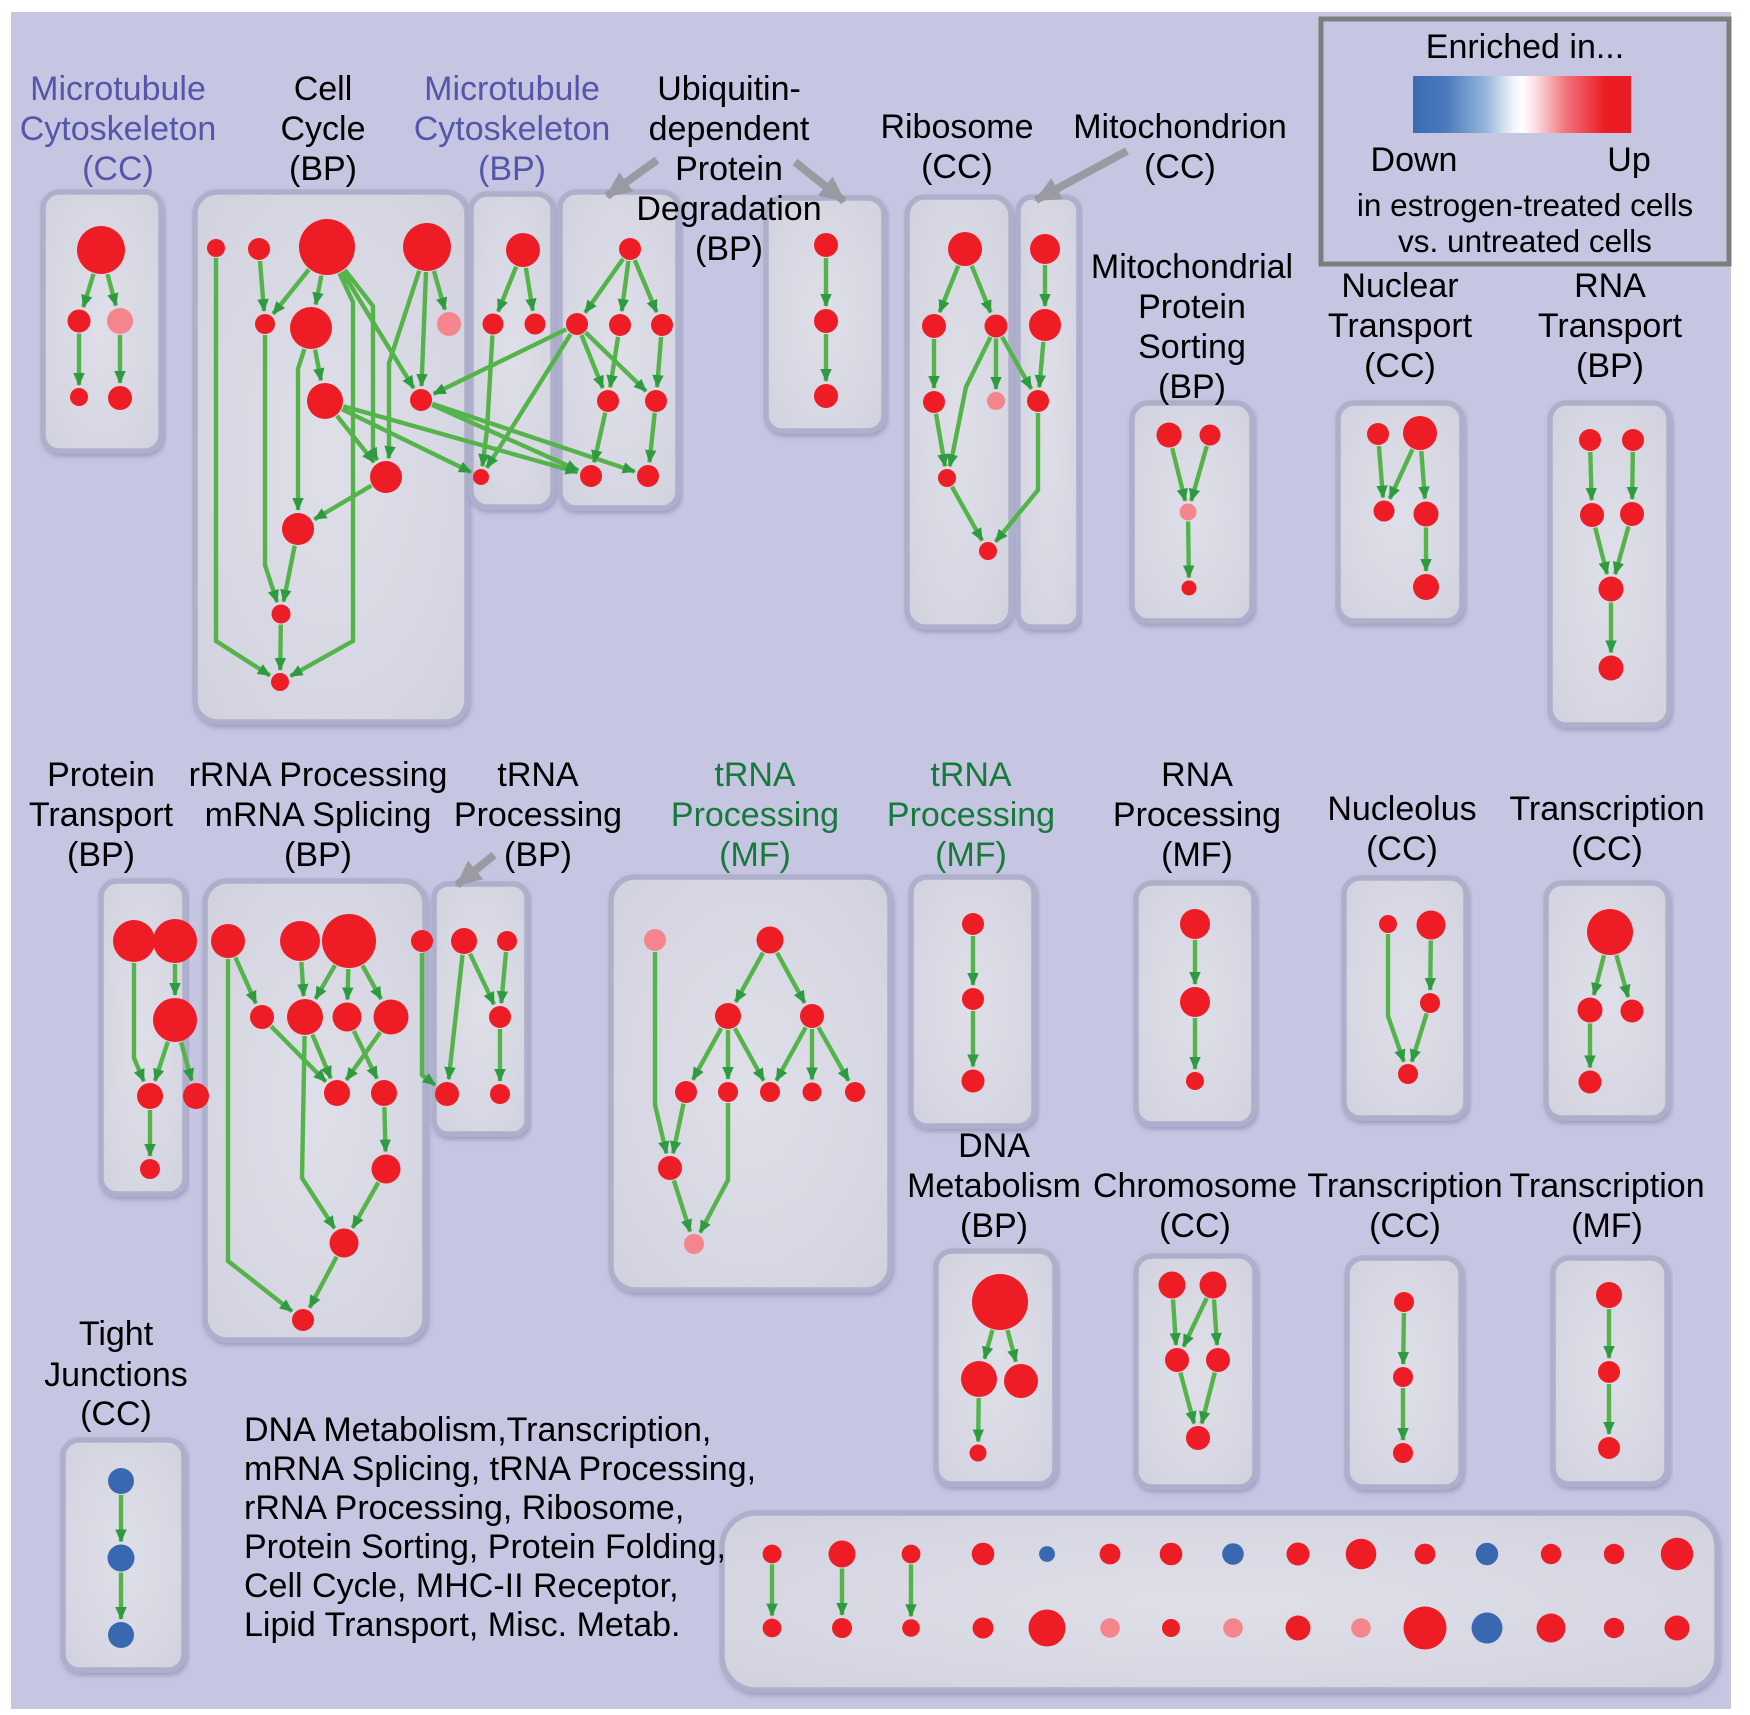 This screenshot has width=1750, height=1715. Describe the element at coordinates (1192, 347) in the screenshot. I see `svg-text: Sorting` at that location.